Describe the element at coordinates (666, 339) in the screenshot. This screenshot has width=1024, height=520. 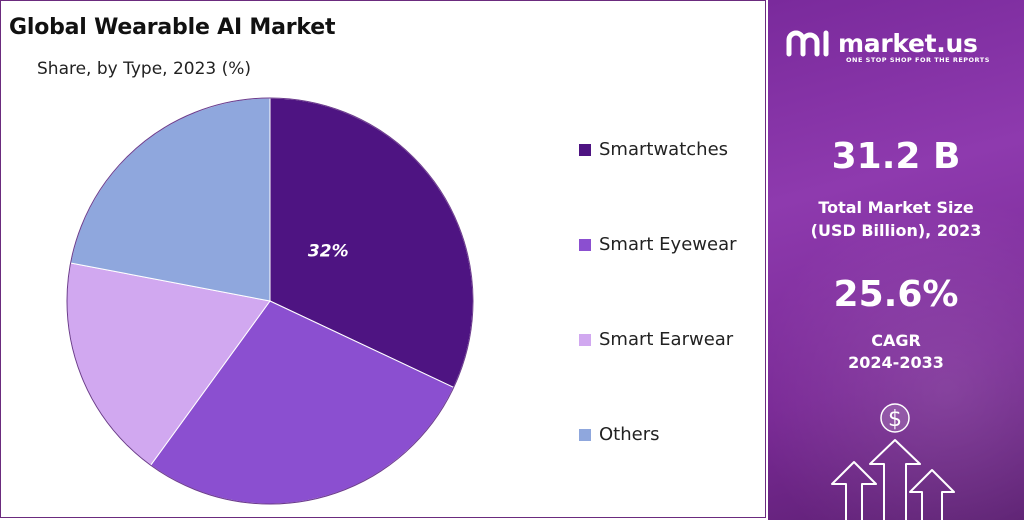
I see `legend-label-smart-earwear: Smart Earwear` at that location.